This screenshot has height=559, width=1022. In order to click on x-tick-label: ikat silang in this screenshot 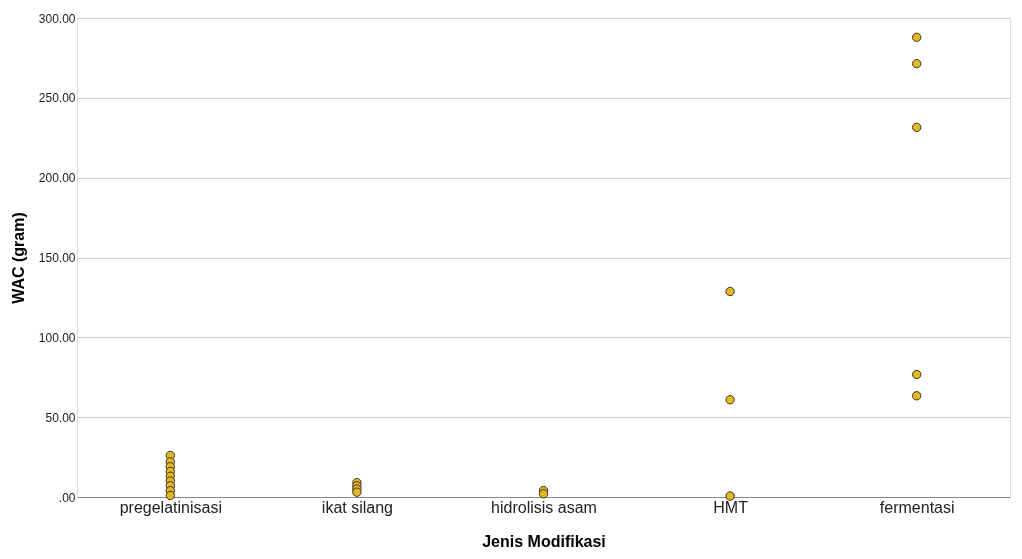, I will do `click(357, 507)`.